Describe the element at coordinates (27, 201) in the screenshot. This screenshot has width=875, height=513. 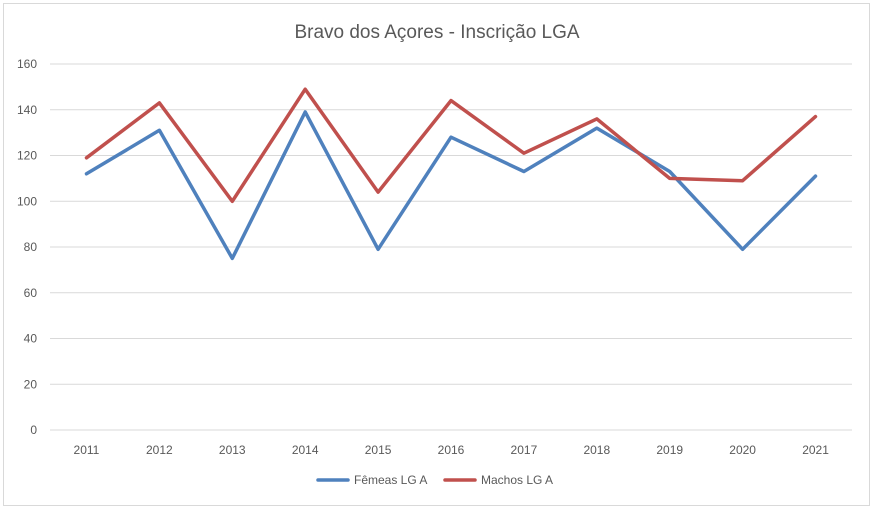
I see `y-tick-label: 100` at that location.